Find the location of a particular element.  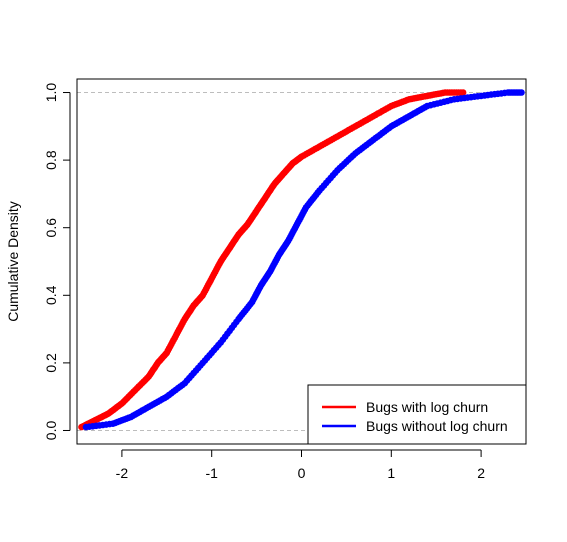

y-axis-label: Cumulative Density is located at coordinates (13, 261).